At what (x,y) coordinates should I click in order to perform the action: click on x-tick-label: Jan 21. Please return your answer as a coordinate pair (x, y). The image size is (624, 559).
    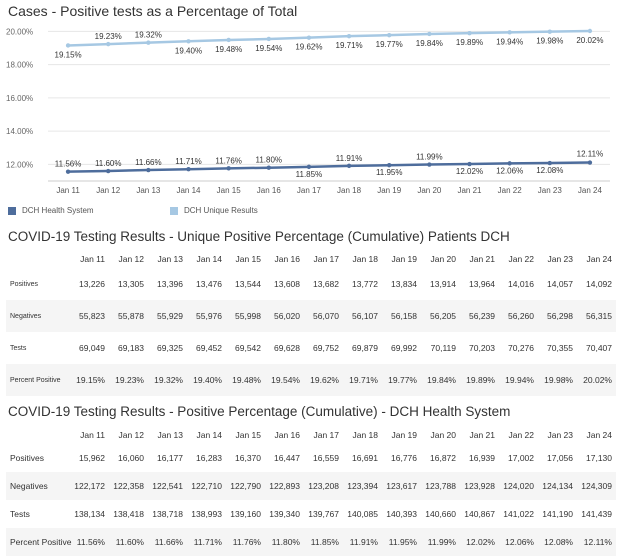
    Looking at the image, I should click on (469, 190).